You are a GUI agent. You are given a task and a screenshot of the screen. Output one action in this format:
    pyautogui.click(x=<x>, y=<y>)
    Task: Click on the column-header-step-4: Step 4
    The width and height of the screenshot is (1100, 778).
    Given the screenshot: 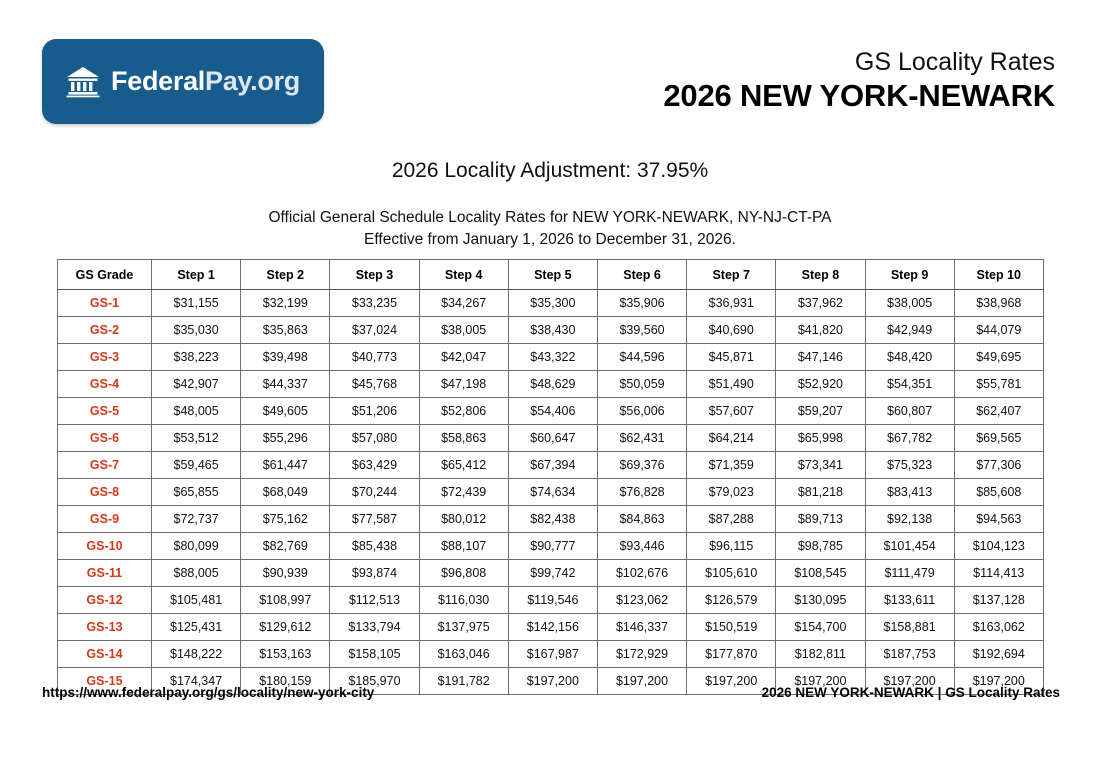 What is the action you would take?
    pyautogui.click(x=463, y=274)
    